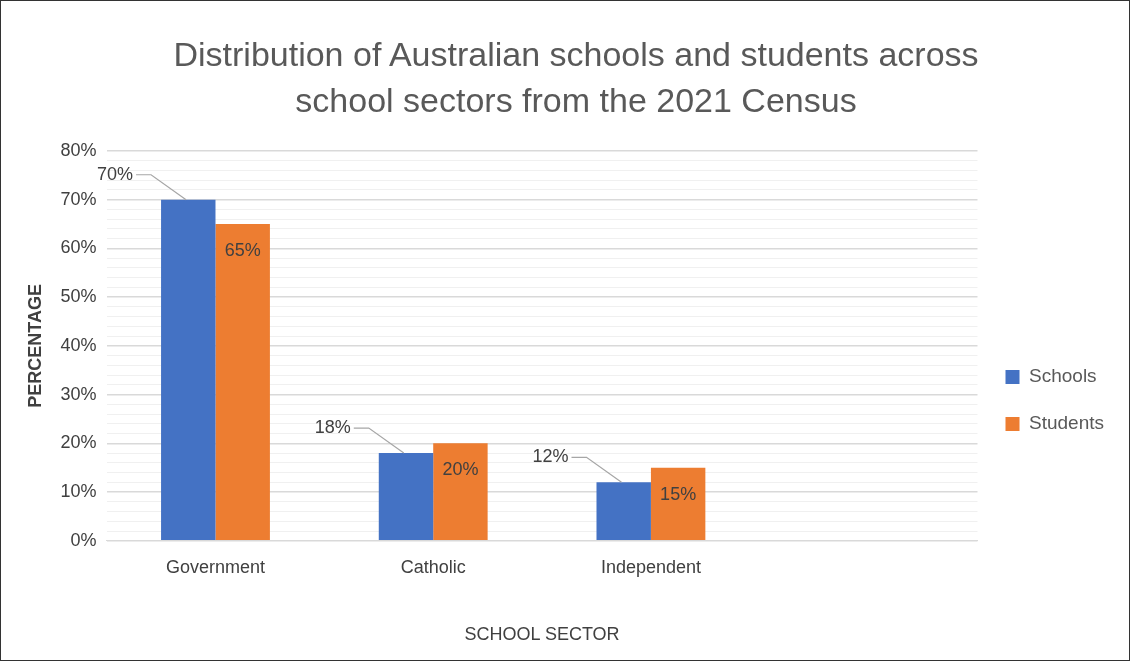  Describe the element at coordinates (78, 247) in the screenshot. I see `y-tick-label: 60%` at that location.